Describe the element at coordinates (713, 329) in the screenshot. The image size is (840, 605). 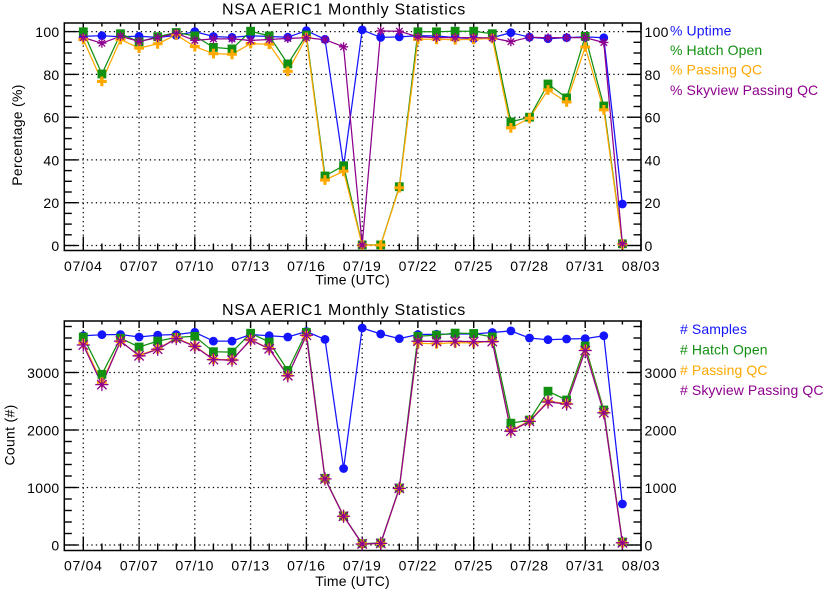
I see `svg-text: # Samples` at that location.